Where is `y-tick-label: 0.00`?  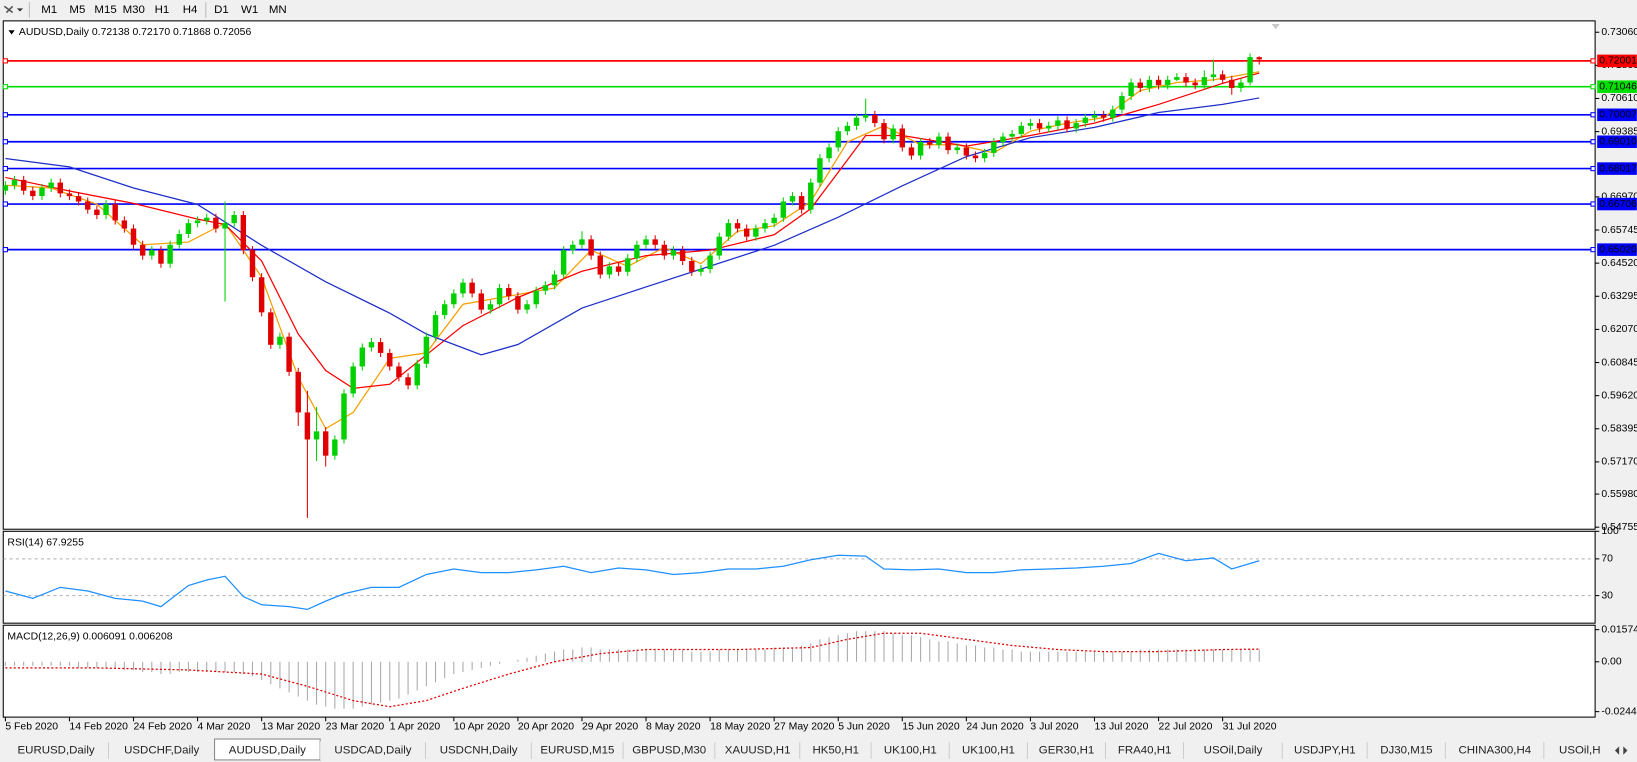 y-tick-label: 0.00 is located at coordinates (1611, 662).